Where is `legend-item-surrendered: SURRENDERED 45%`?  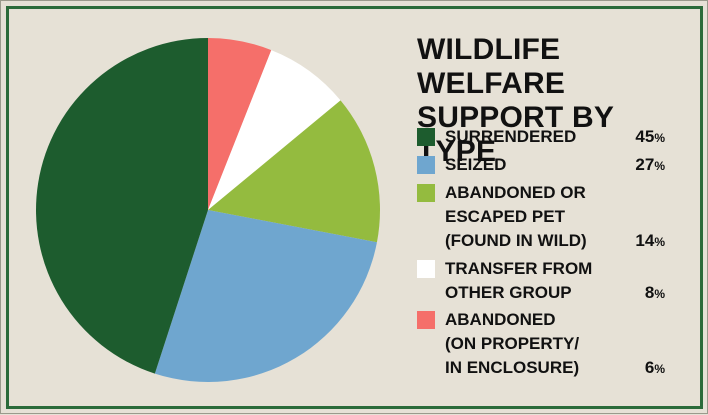 legend-item-surrendered: SURRENDERED 45% is located at coordinates (547, 138).